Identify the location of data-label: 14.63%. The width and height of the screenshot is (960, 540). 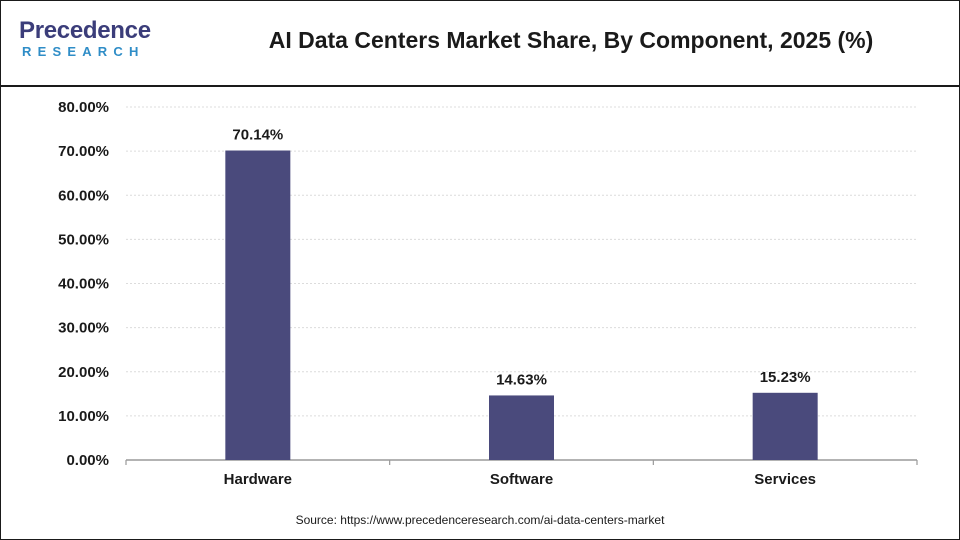
(521, 379).